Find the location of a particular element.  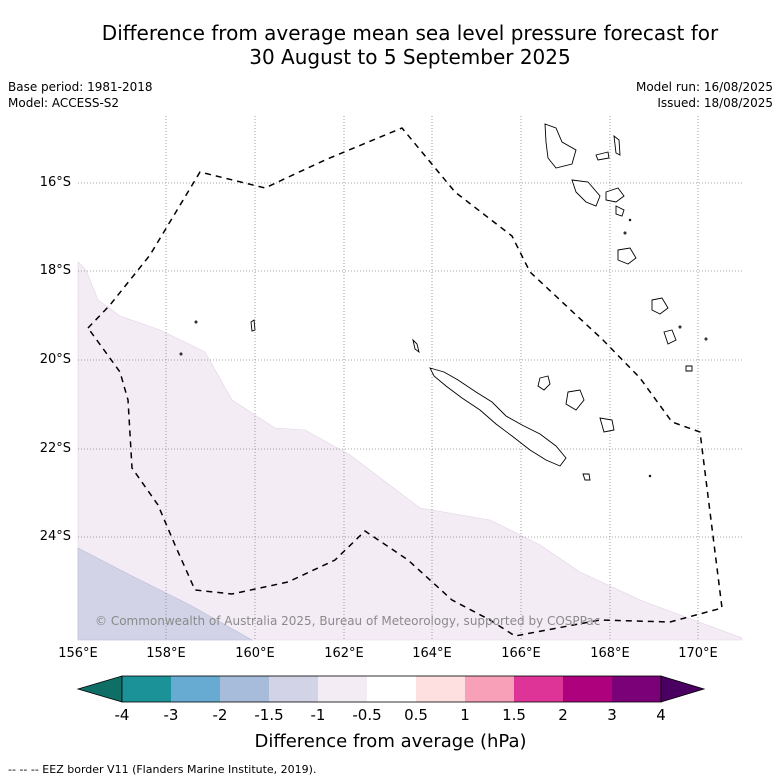

lon-label: 168°E is located at coordinates (610, 653).